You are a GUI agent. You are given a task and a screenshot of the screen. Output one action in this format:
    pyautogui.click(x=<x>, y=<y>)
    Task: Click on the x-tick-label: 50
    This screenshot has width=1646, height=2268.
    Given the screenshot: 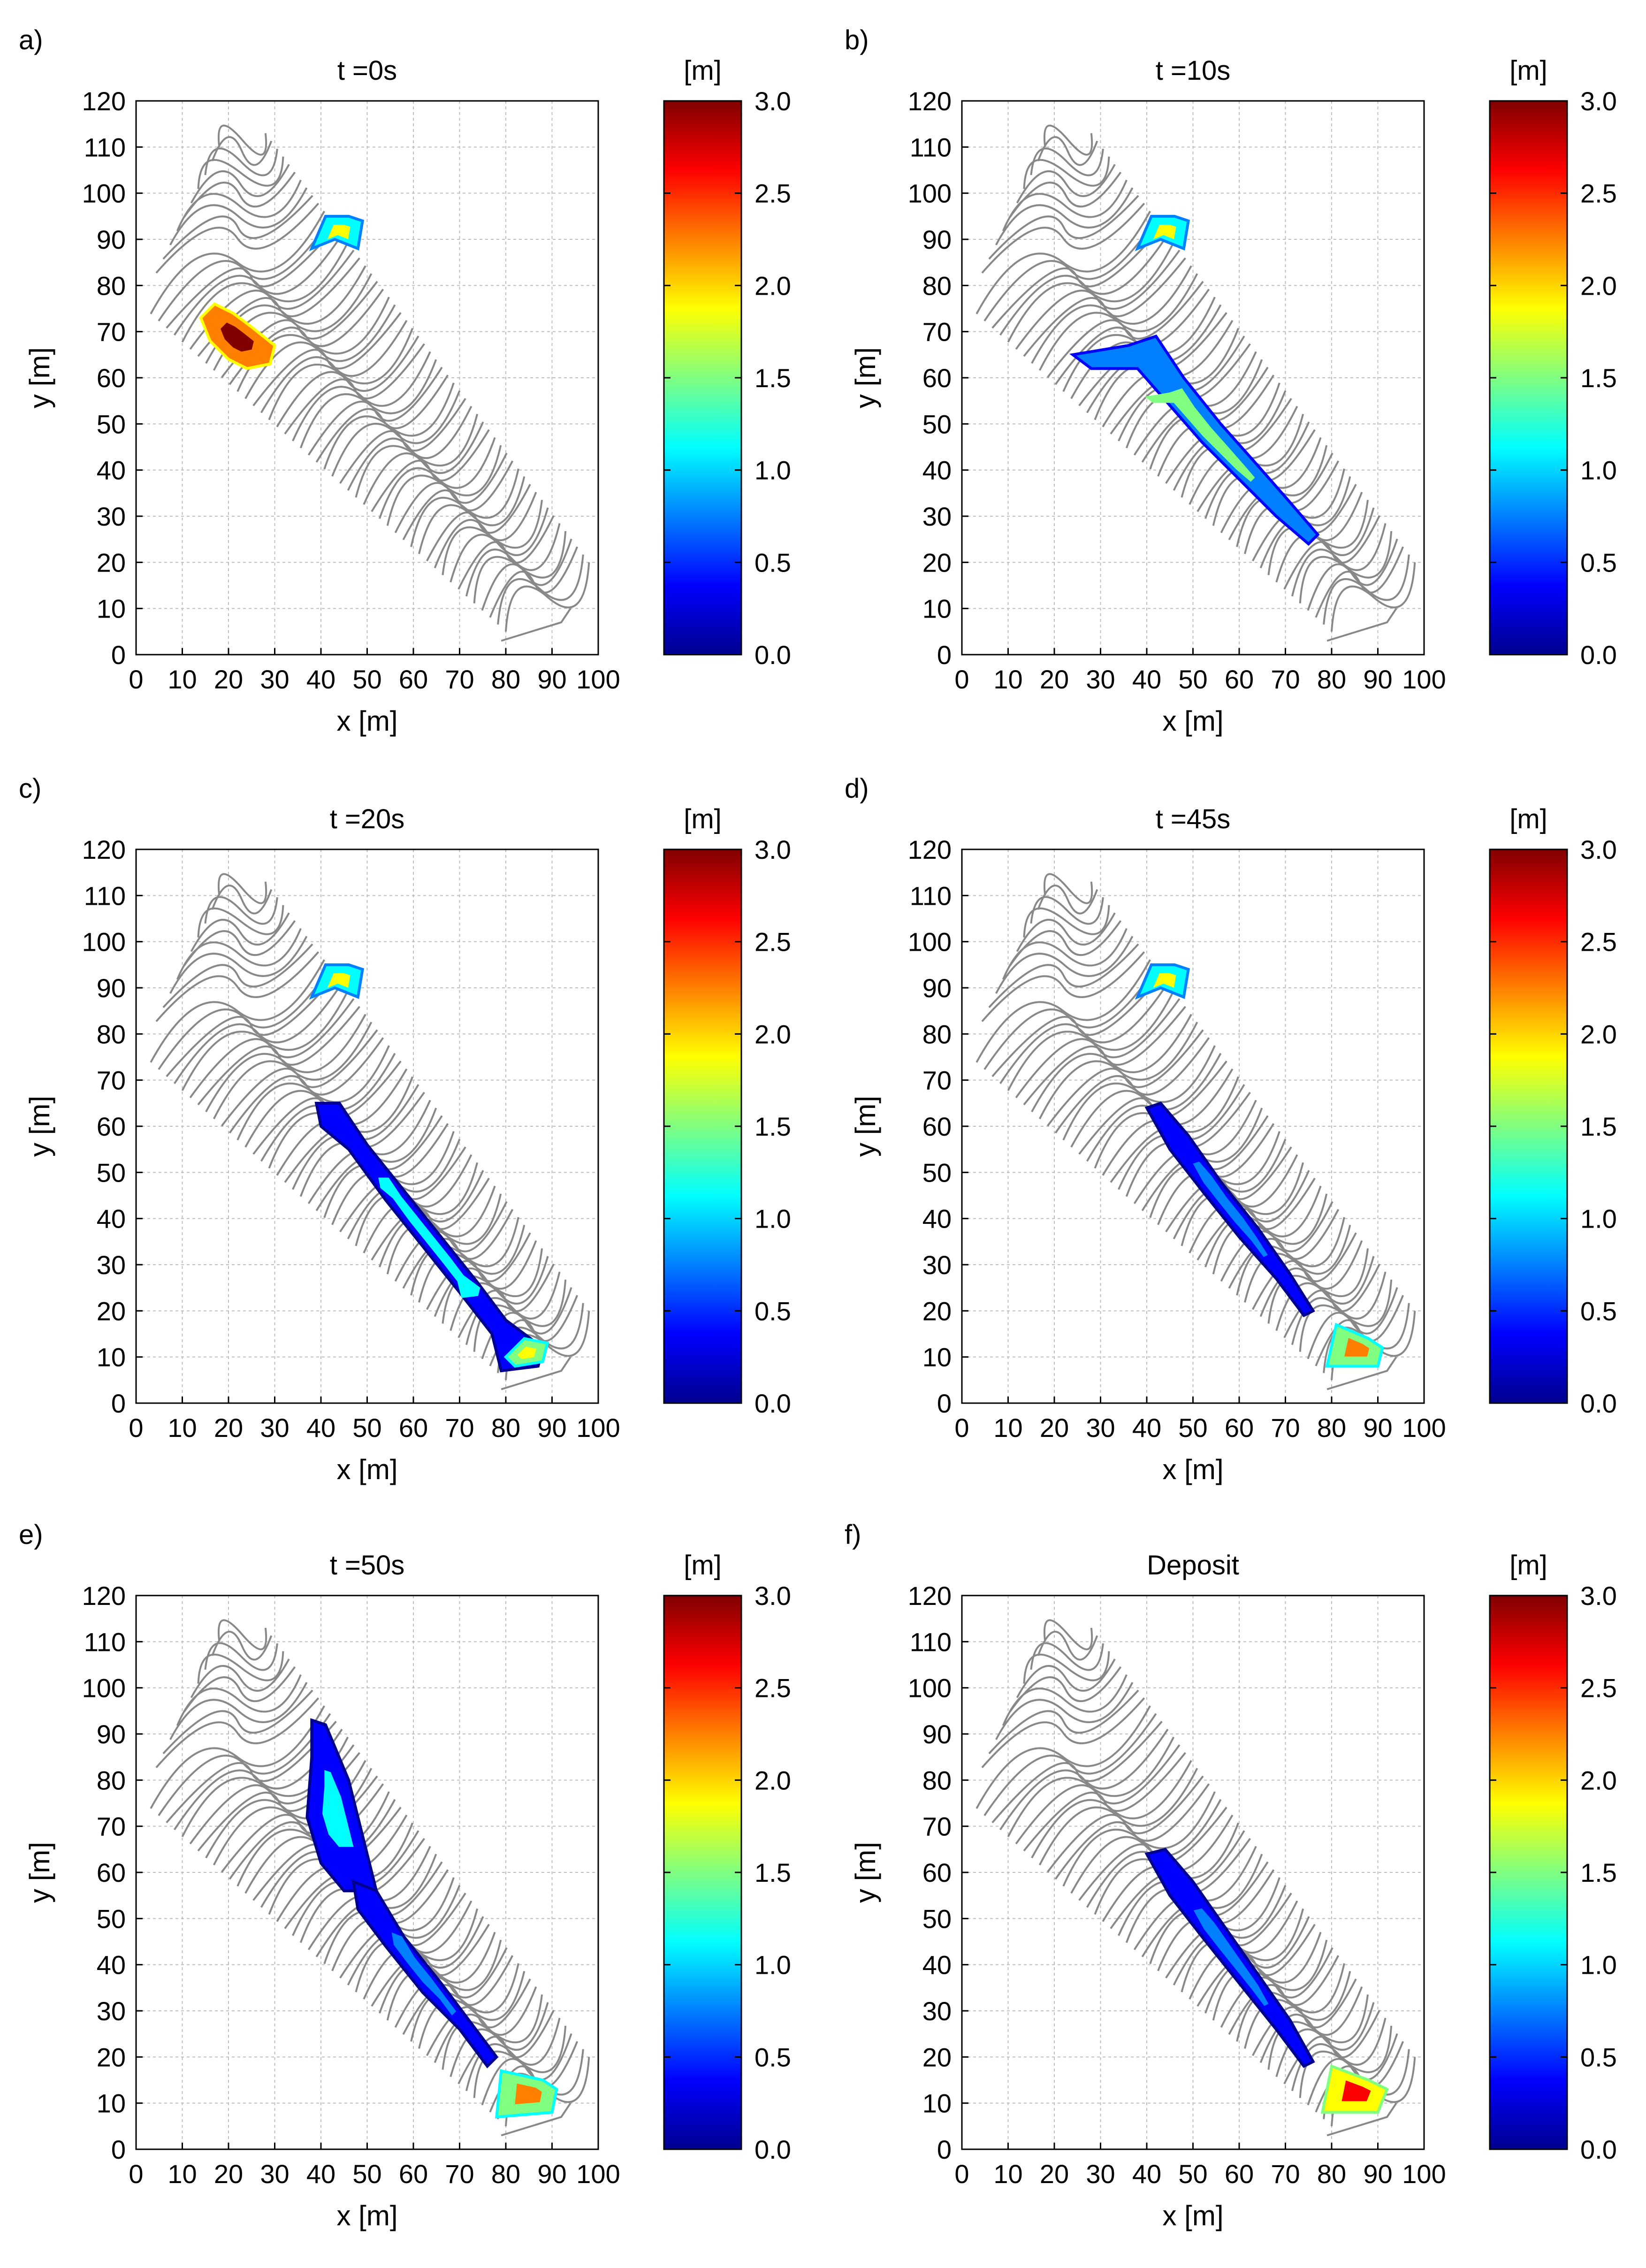 What is the action you would take?
    pyautogui.click(x=1192, y=679)
    